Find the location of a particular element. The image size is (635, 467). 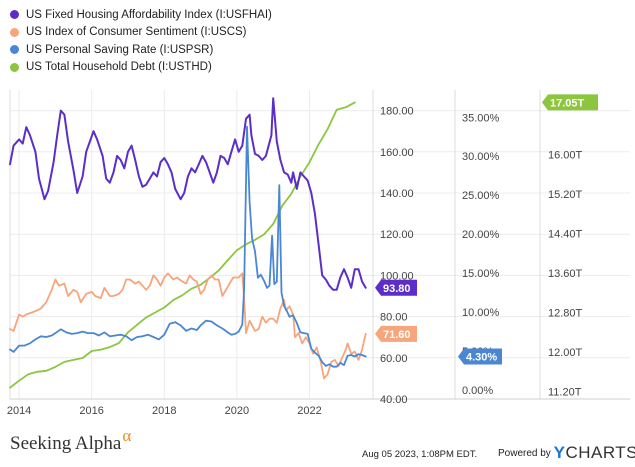

legend-item-thd: US Total Household Debt (I:USTHD) is located at coordinates (141, 68).